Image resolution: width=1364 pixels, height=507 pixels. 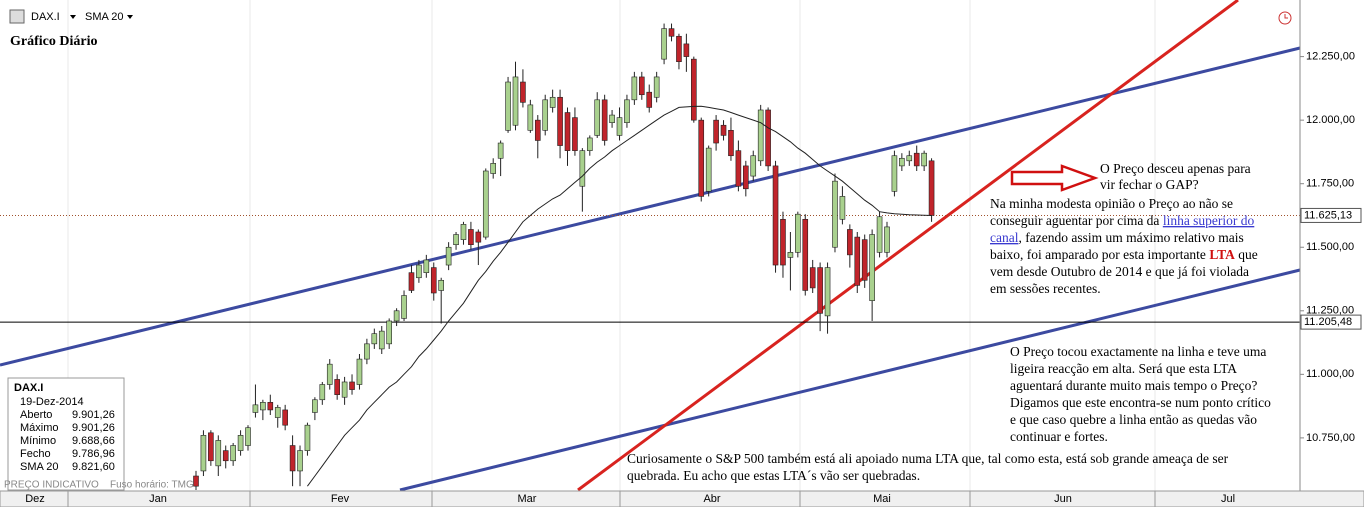 I want to click on annotation-text: LTA, so click(x=1222, y=254).